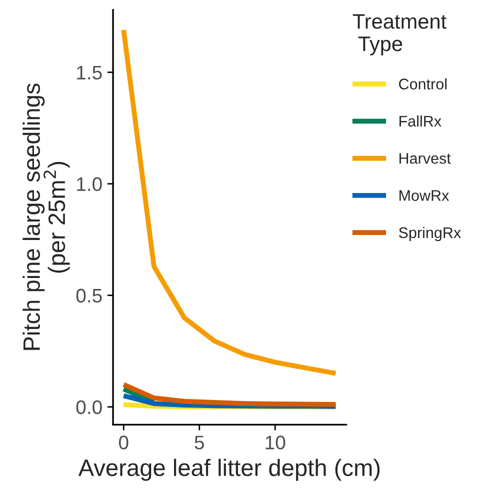 This screenshot has height=491, width=481. I want to click on legend-label: Control, so click(422, 84).